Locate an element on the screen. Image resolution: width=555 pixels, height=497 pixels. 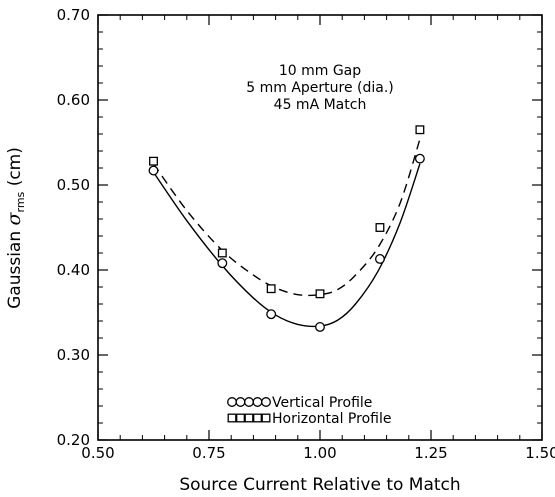
y-axis-label-prefix: Gaussian is located at coordinates (15, 266).